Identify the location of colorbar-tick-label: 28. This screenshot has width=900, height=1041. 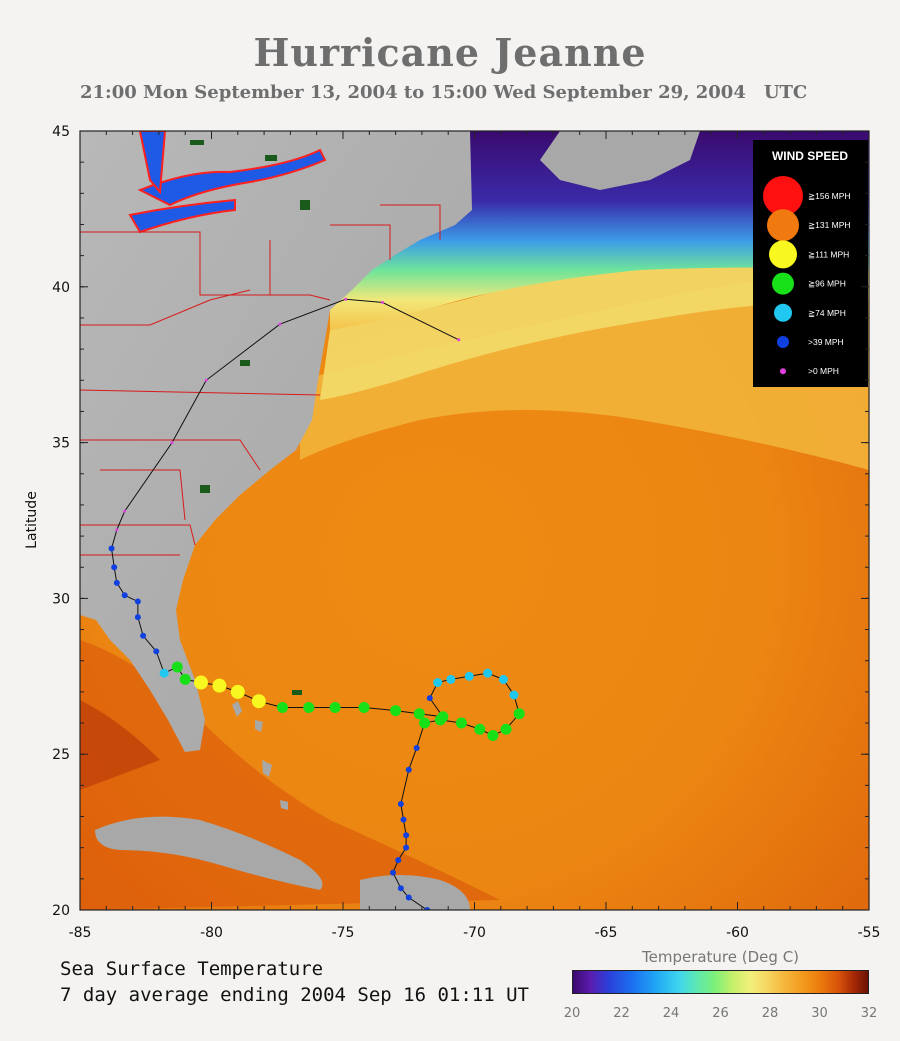
(770, 1013).